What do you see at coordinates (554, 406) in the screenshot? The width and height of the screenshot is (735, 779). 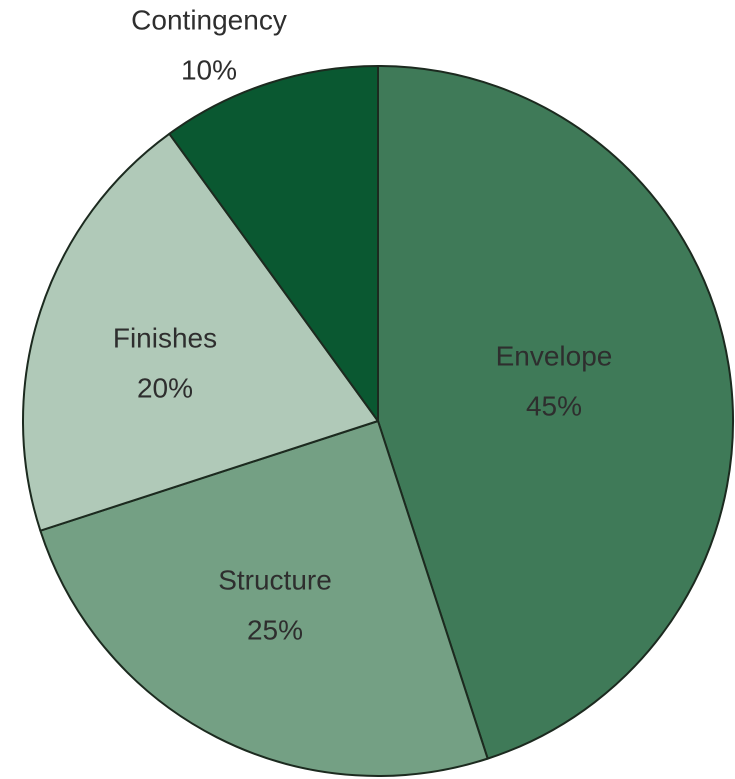 I see `slice-percent-envelope: 45%` at bounding box center [554, 406].